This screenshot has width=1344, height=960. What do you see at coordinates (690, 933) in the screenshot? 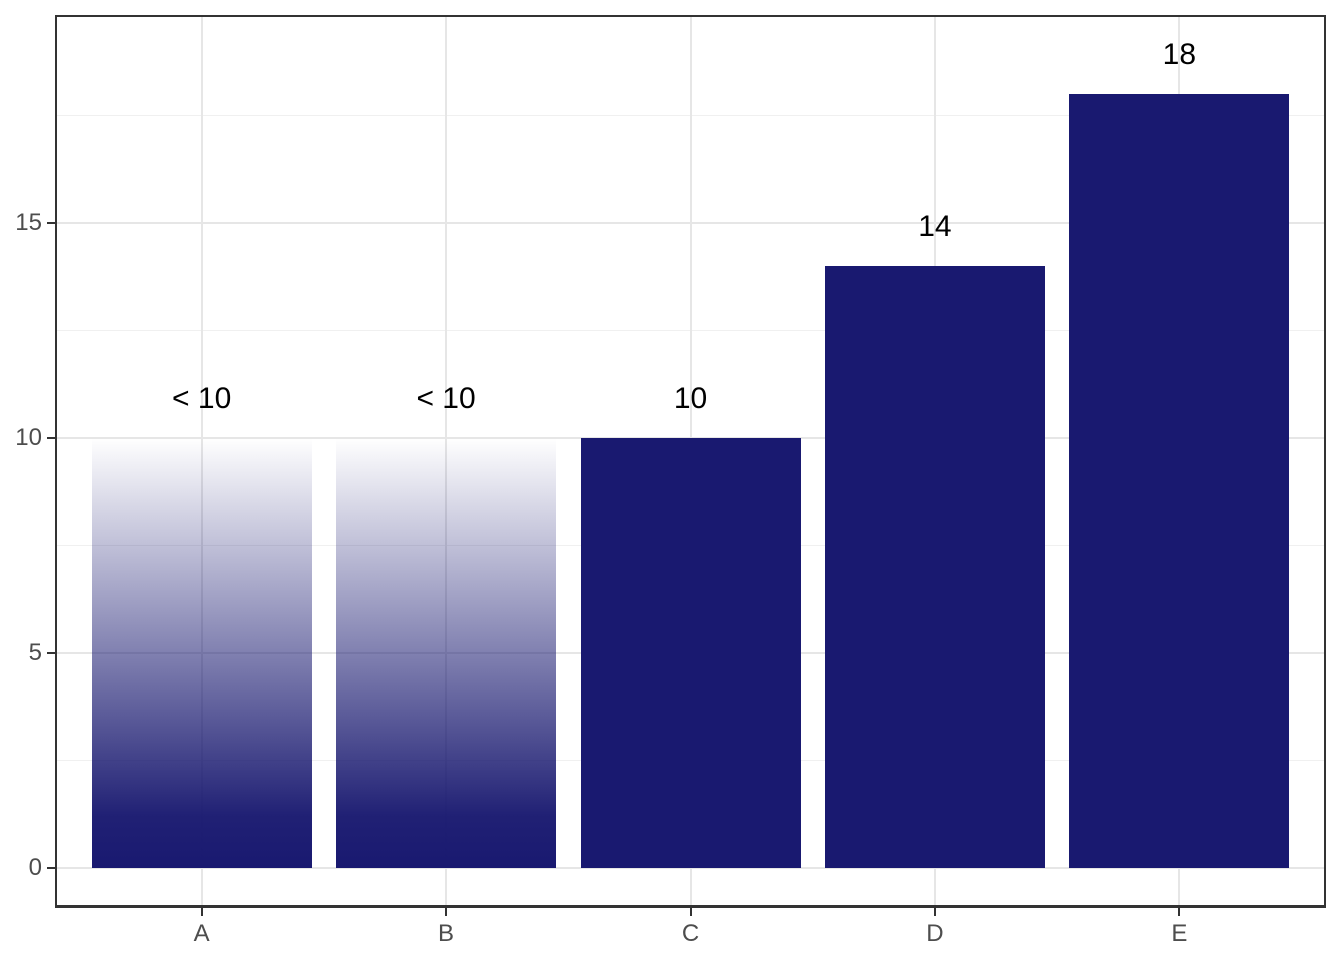
I see `x-axis-tick-label: C` at bounding box center [690, 933].